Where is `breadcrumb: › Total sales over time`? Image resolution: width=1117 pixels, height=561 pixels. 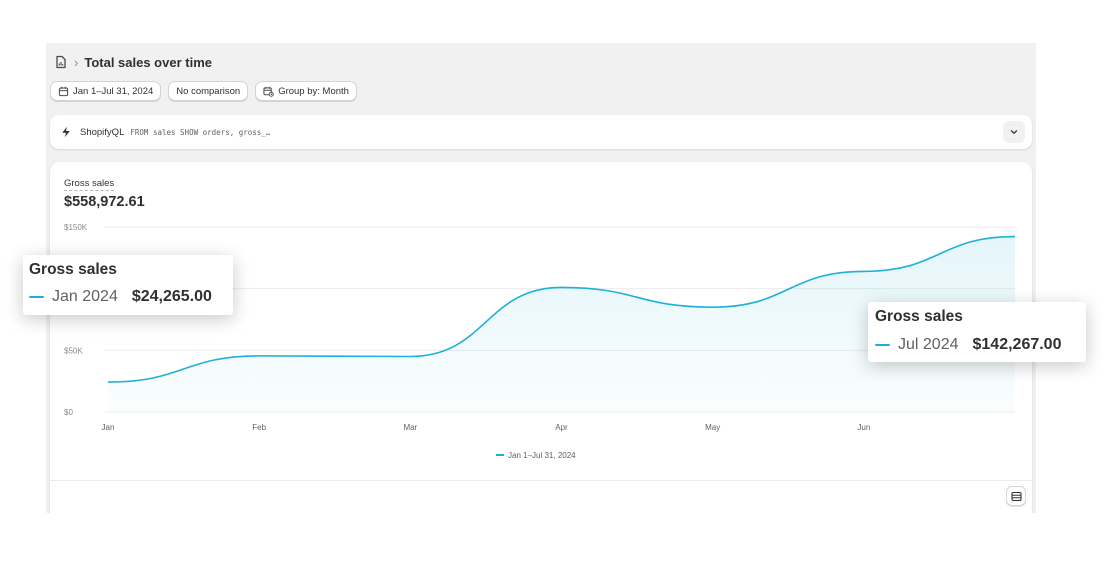 breadcrumb: › Total sales over time is located at coordinates (133, 62).